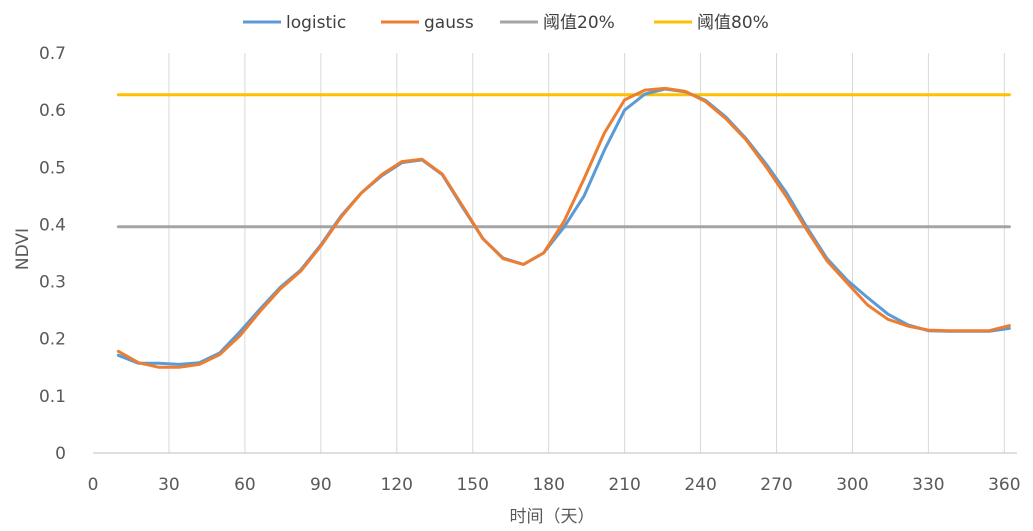 The width and height of the screenshot is (1033, 531). I want to click on chart-legend: logistic gauss 阈值20% 阈值80%, so click(506, 23).